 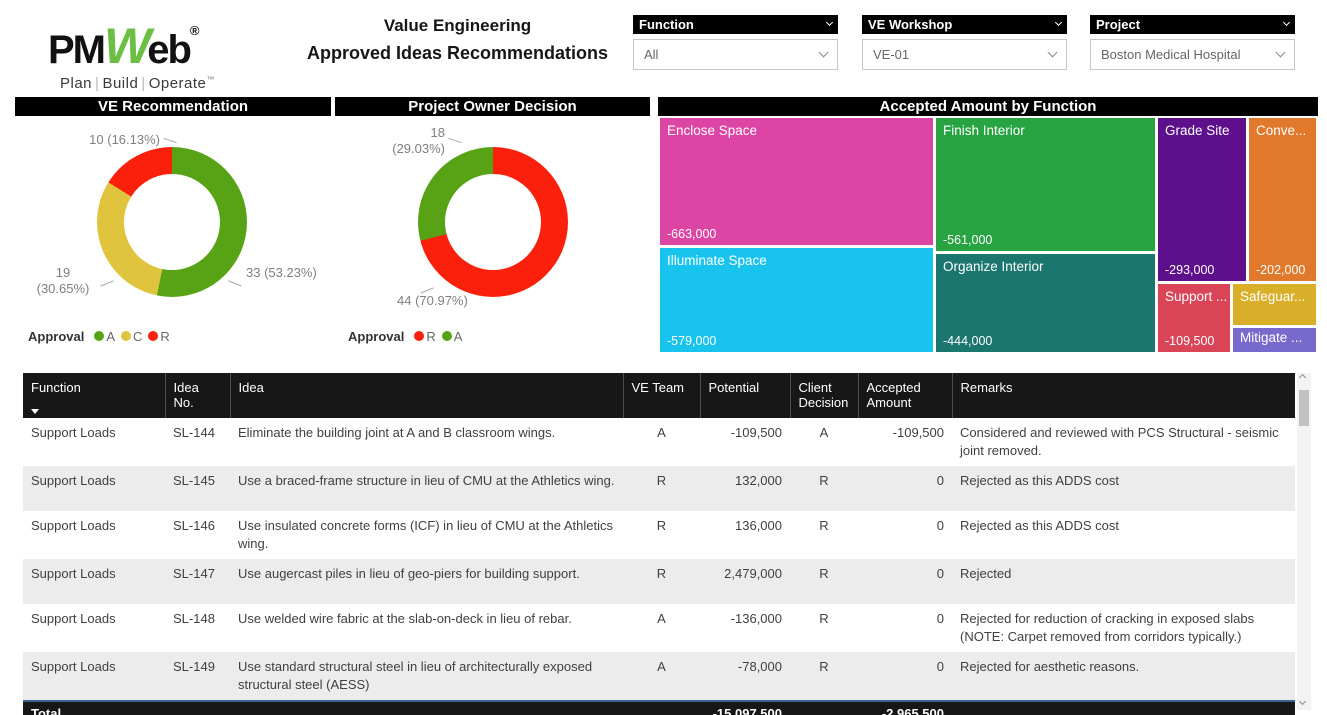 I want to click on slicer-project-header: Project, so click(x=1192, y=24).